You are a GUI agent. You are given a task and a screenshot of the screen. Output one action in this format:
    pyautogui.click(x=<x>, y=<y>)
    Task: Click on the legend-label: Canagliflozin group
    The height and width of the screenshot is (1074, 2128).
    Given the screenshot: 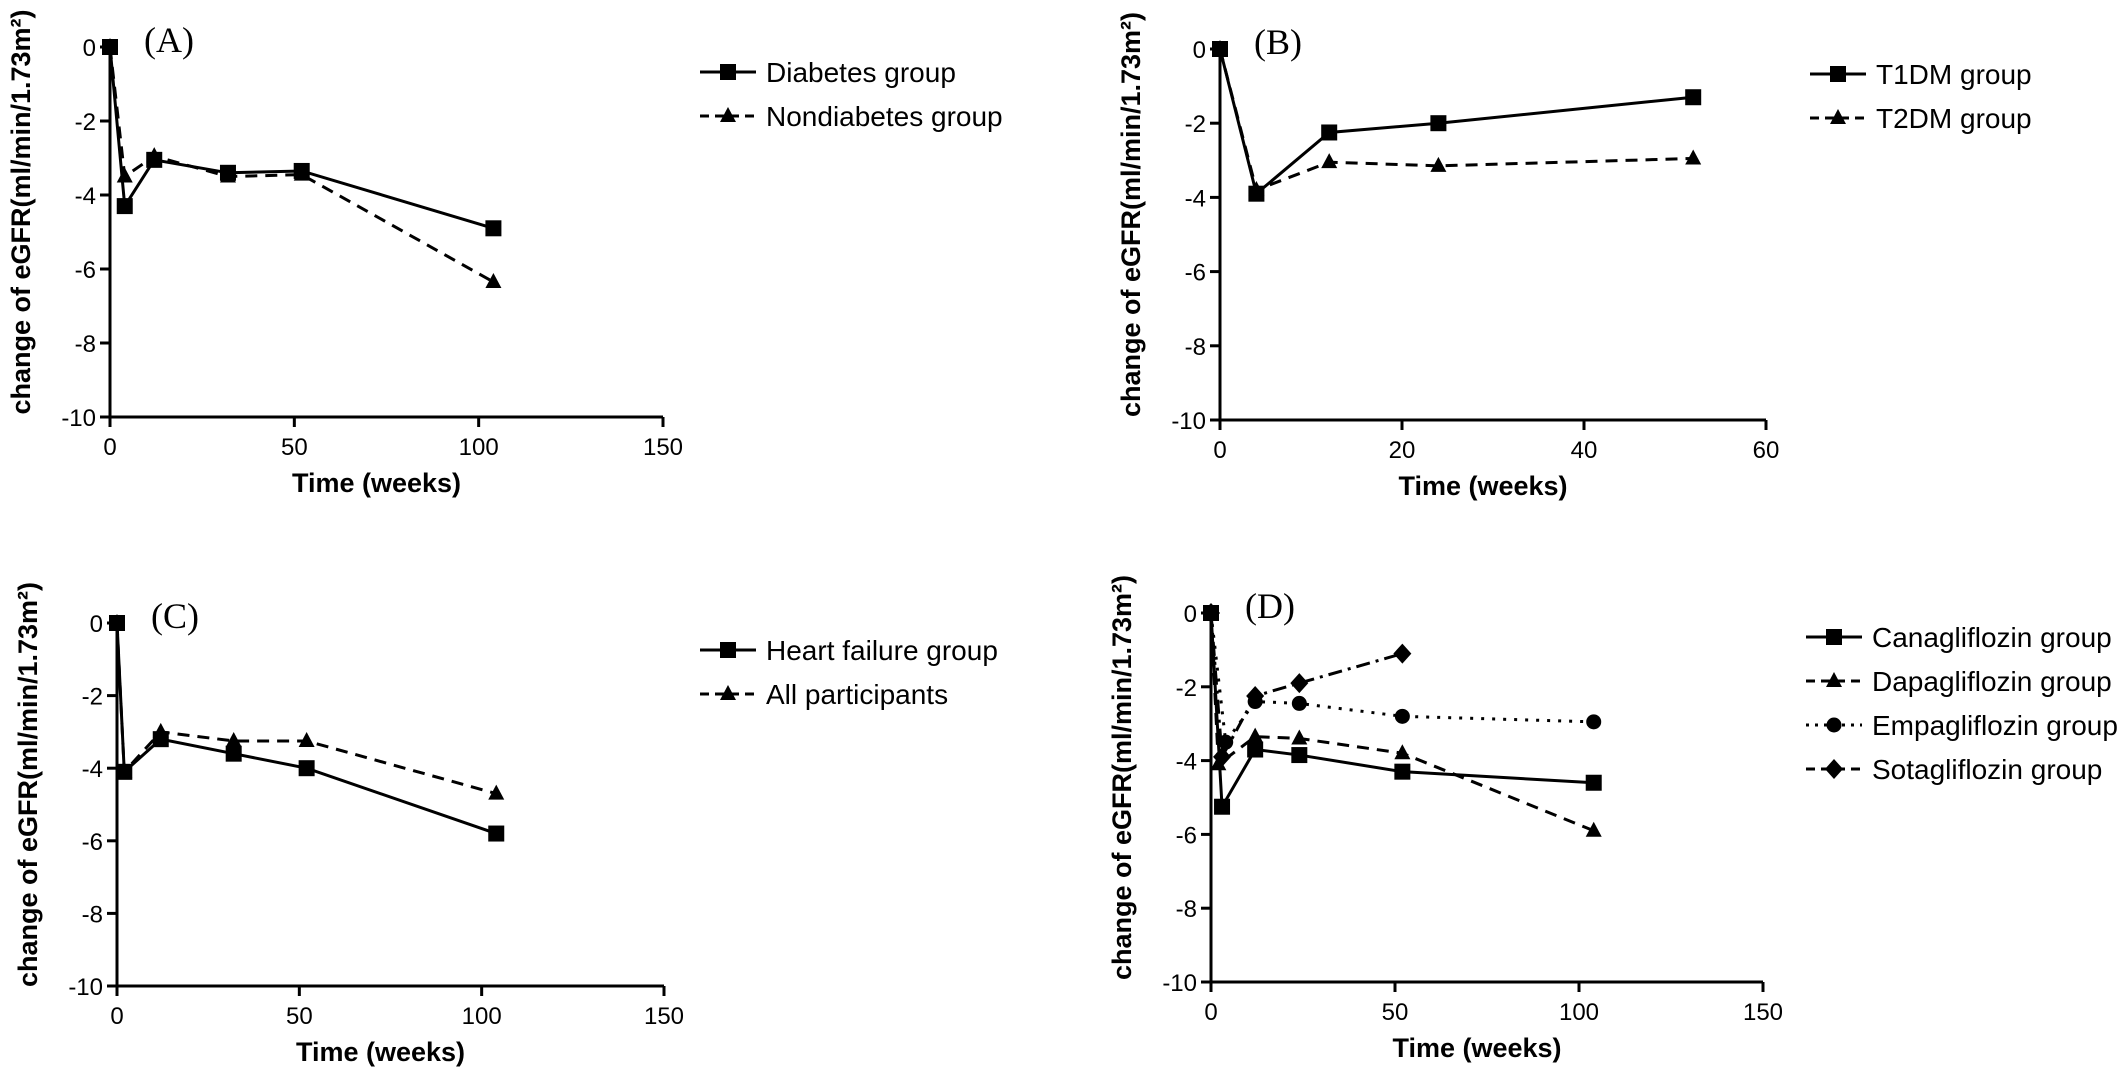 What is the action you would take?
    pyautogui.click(x=1992, y=637)
    